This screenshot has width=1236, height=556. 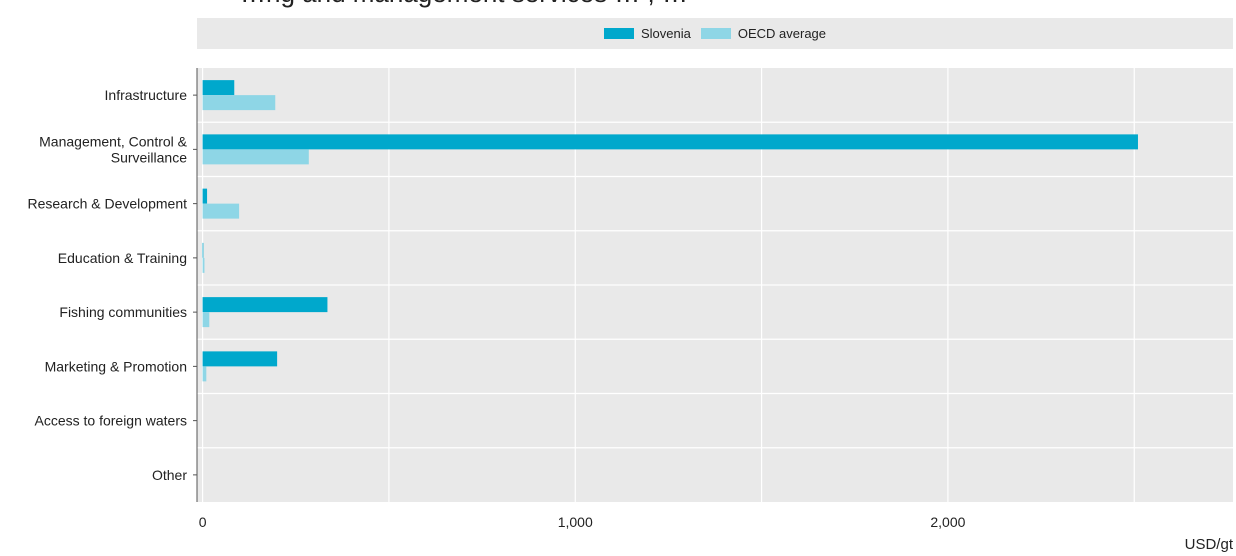 I want to click on legend-item-oecd: OECD average, so click(x=763, y=33).